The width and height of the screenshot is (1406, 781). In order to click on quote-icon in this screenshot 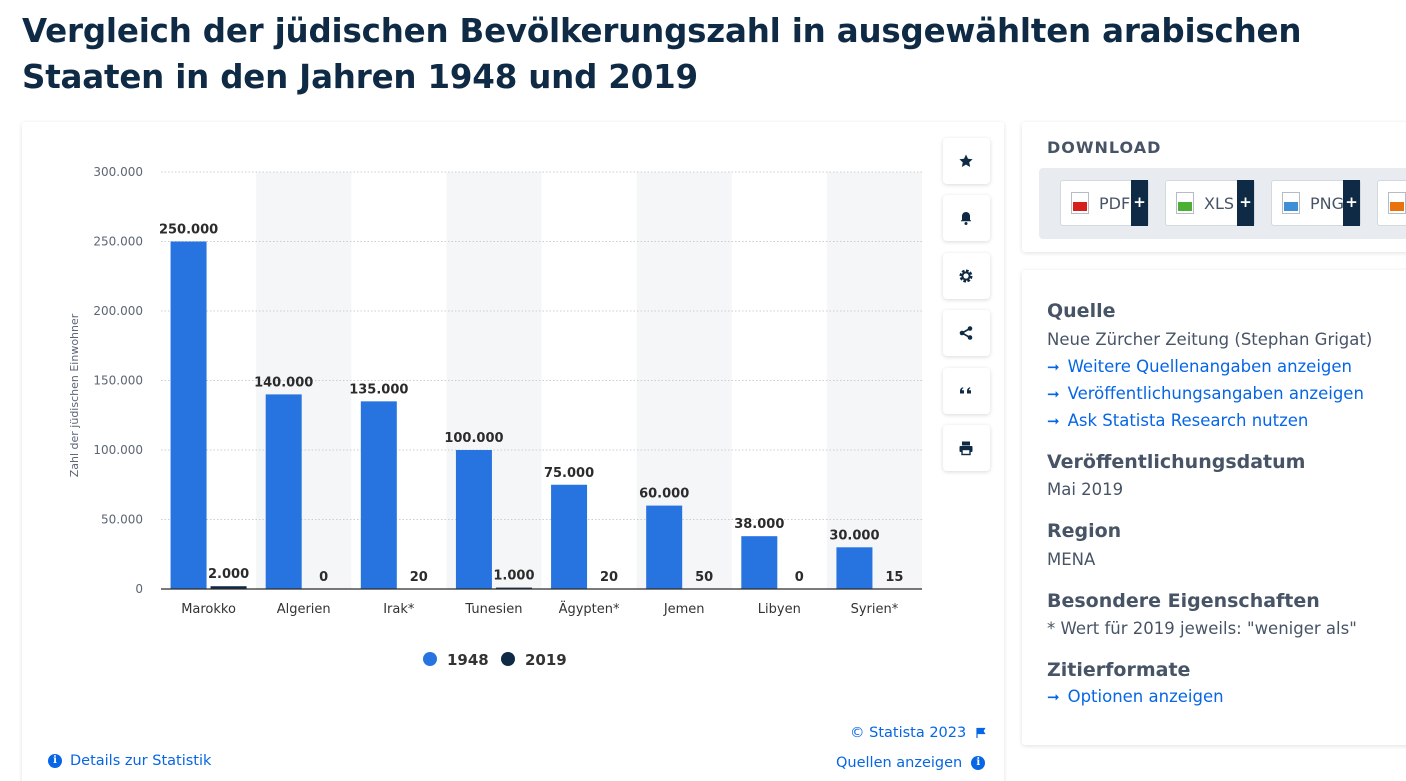, I will do `click(965, 390)`.